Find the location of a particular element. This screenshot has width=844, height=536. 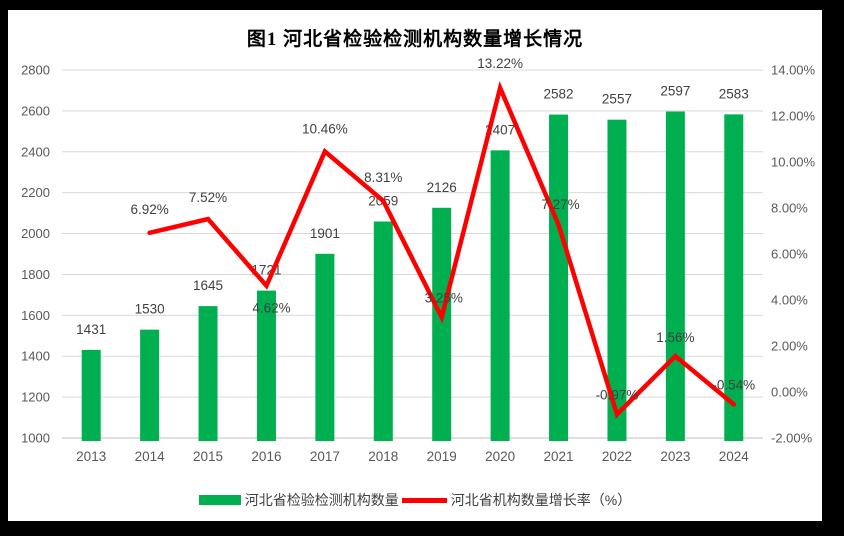

x-axis-tick: 2018 is located at coordinates (383, 456).